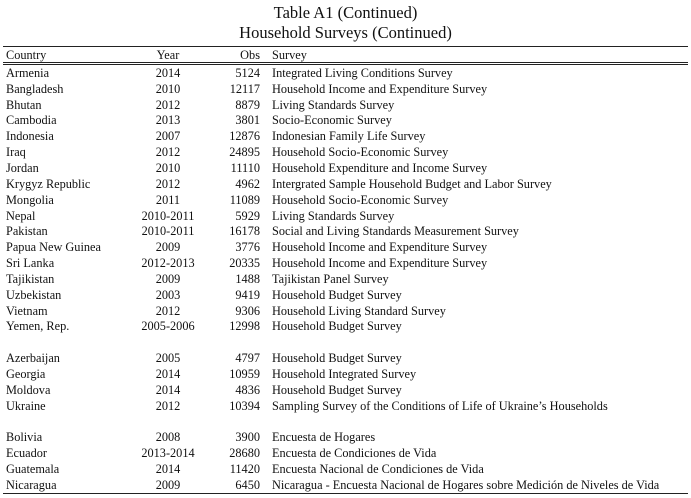 This screenshot has height=498, width=691. Describe the element at coordinates (247, 72) in the screenshot. I see `cell-obs: 5124` at that location.